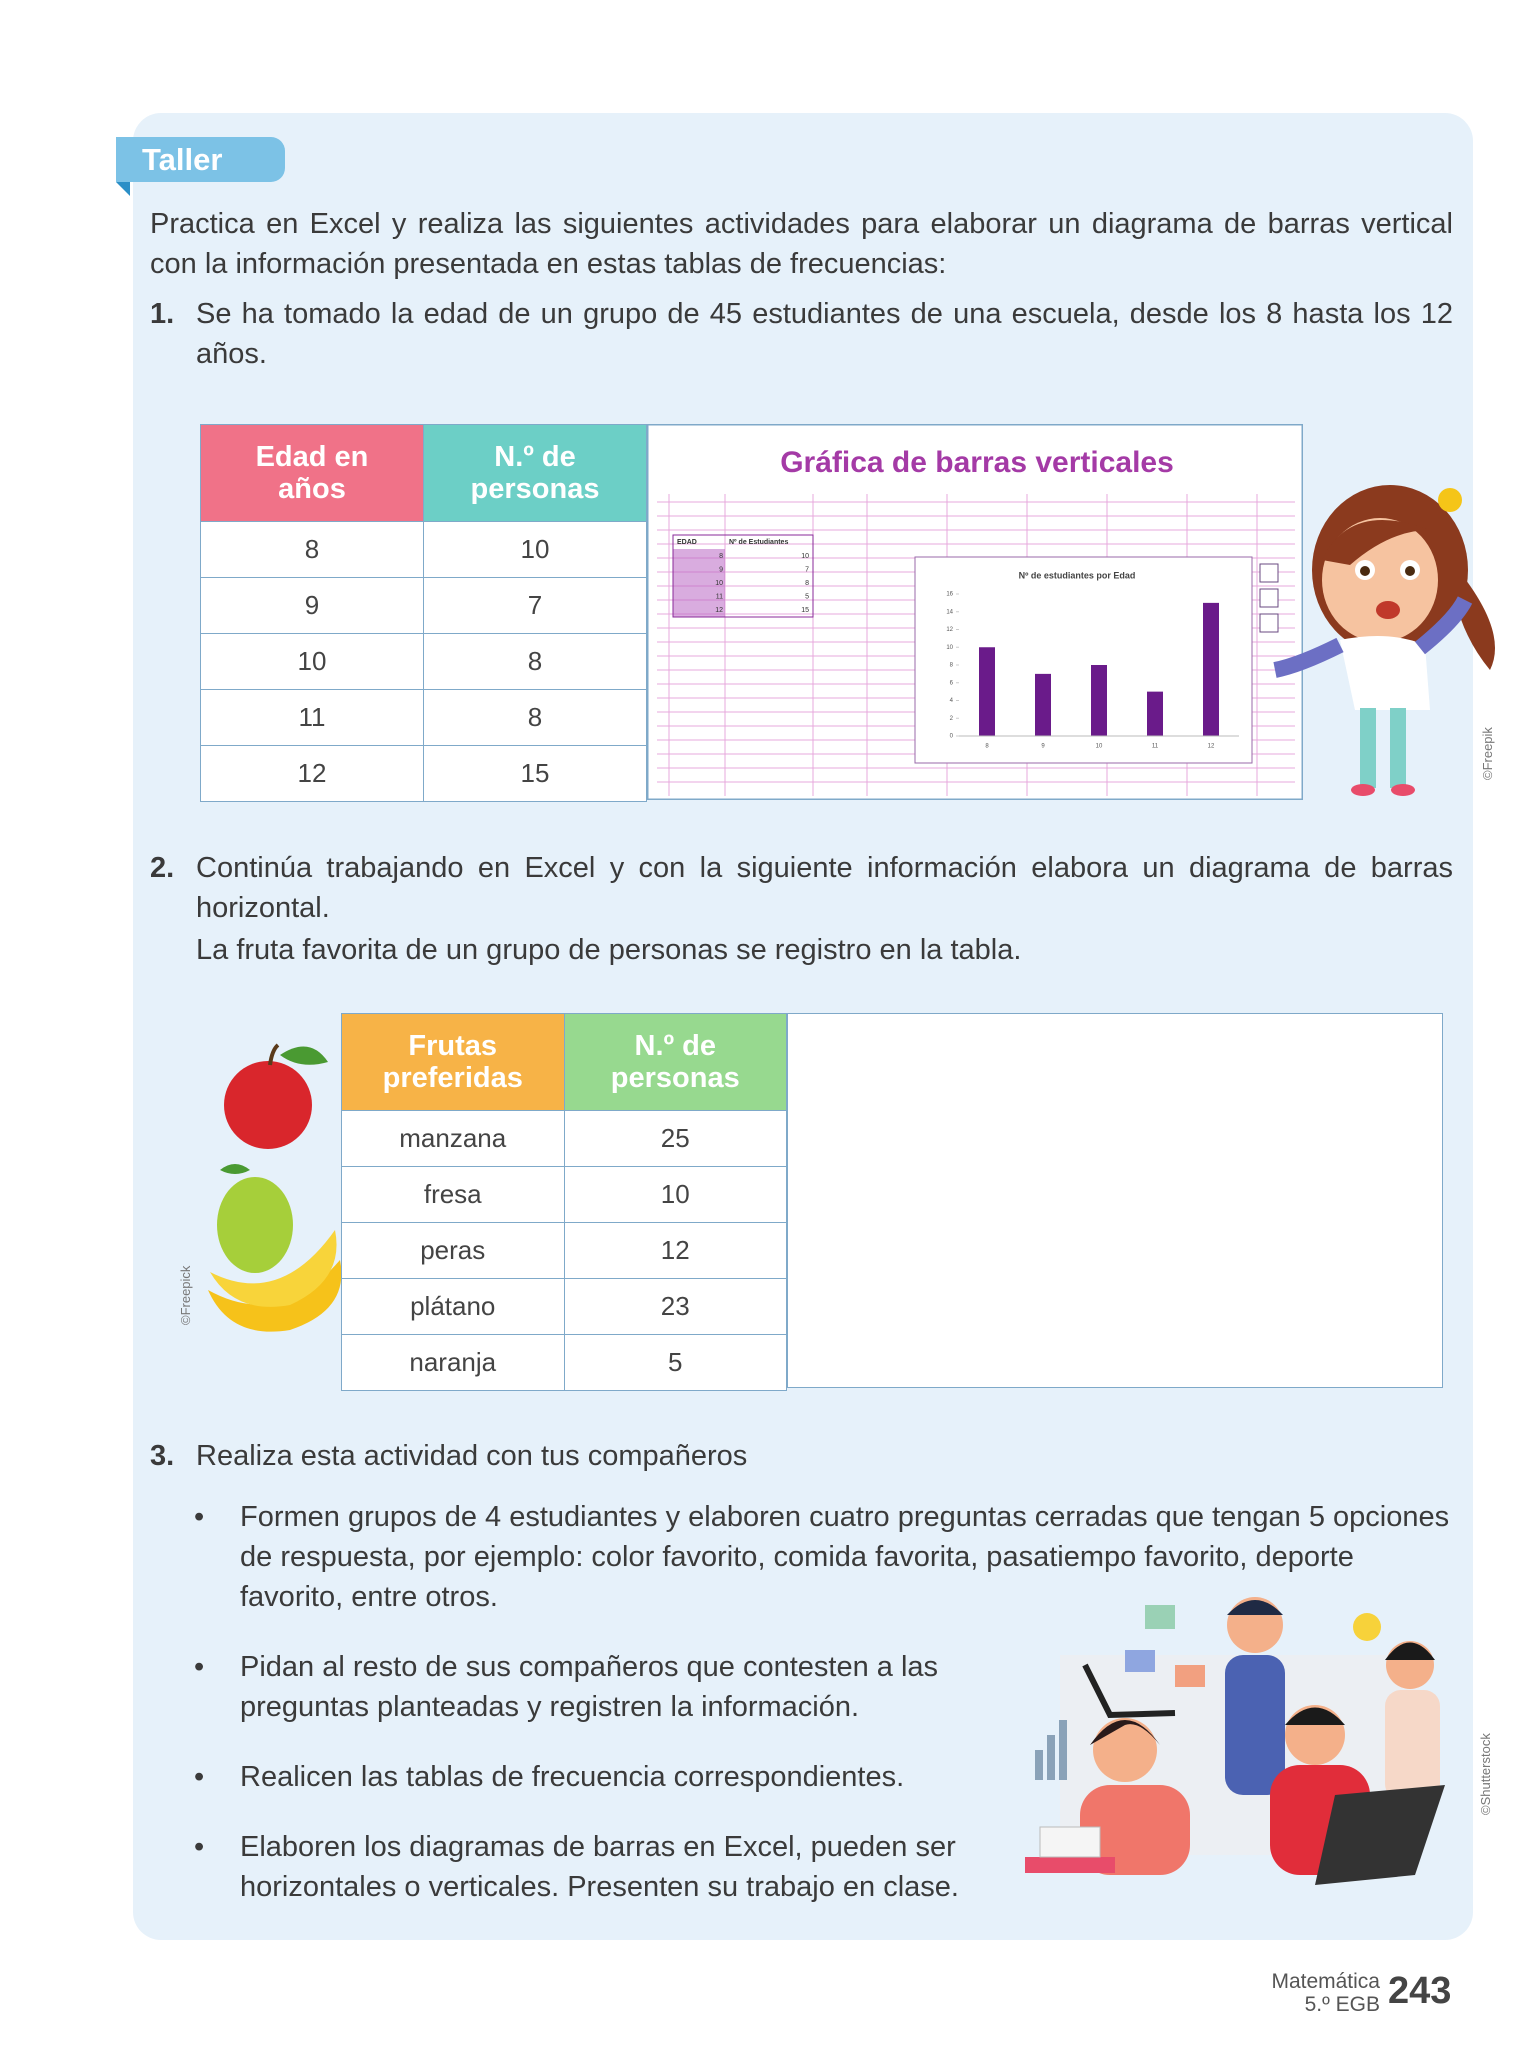 This screenshot has width=1536, height=2048. Describe the element at coordinates (453, 1362) in the screenshot. I see `table-cell: naranja` at that location.